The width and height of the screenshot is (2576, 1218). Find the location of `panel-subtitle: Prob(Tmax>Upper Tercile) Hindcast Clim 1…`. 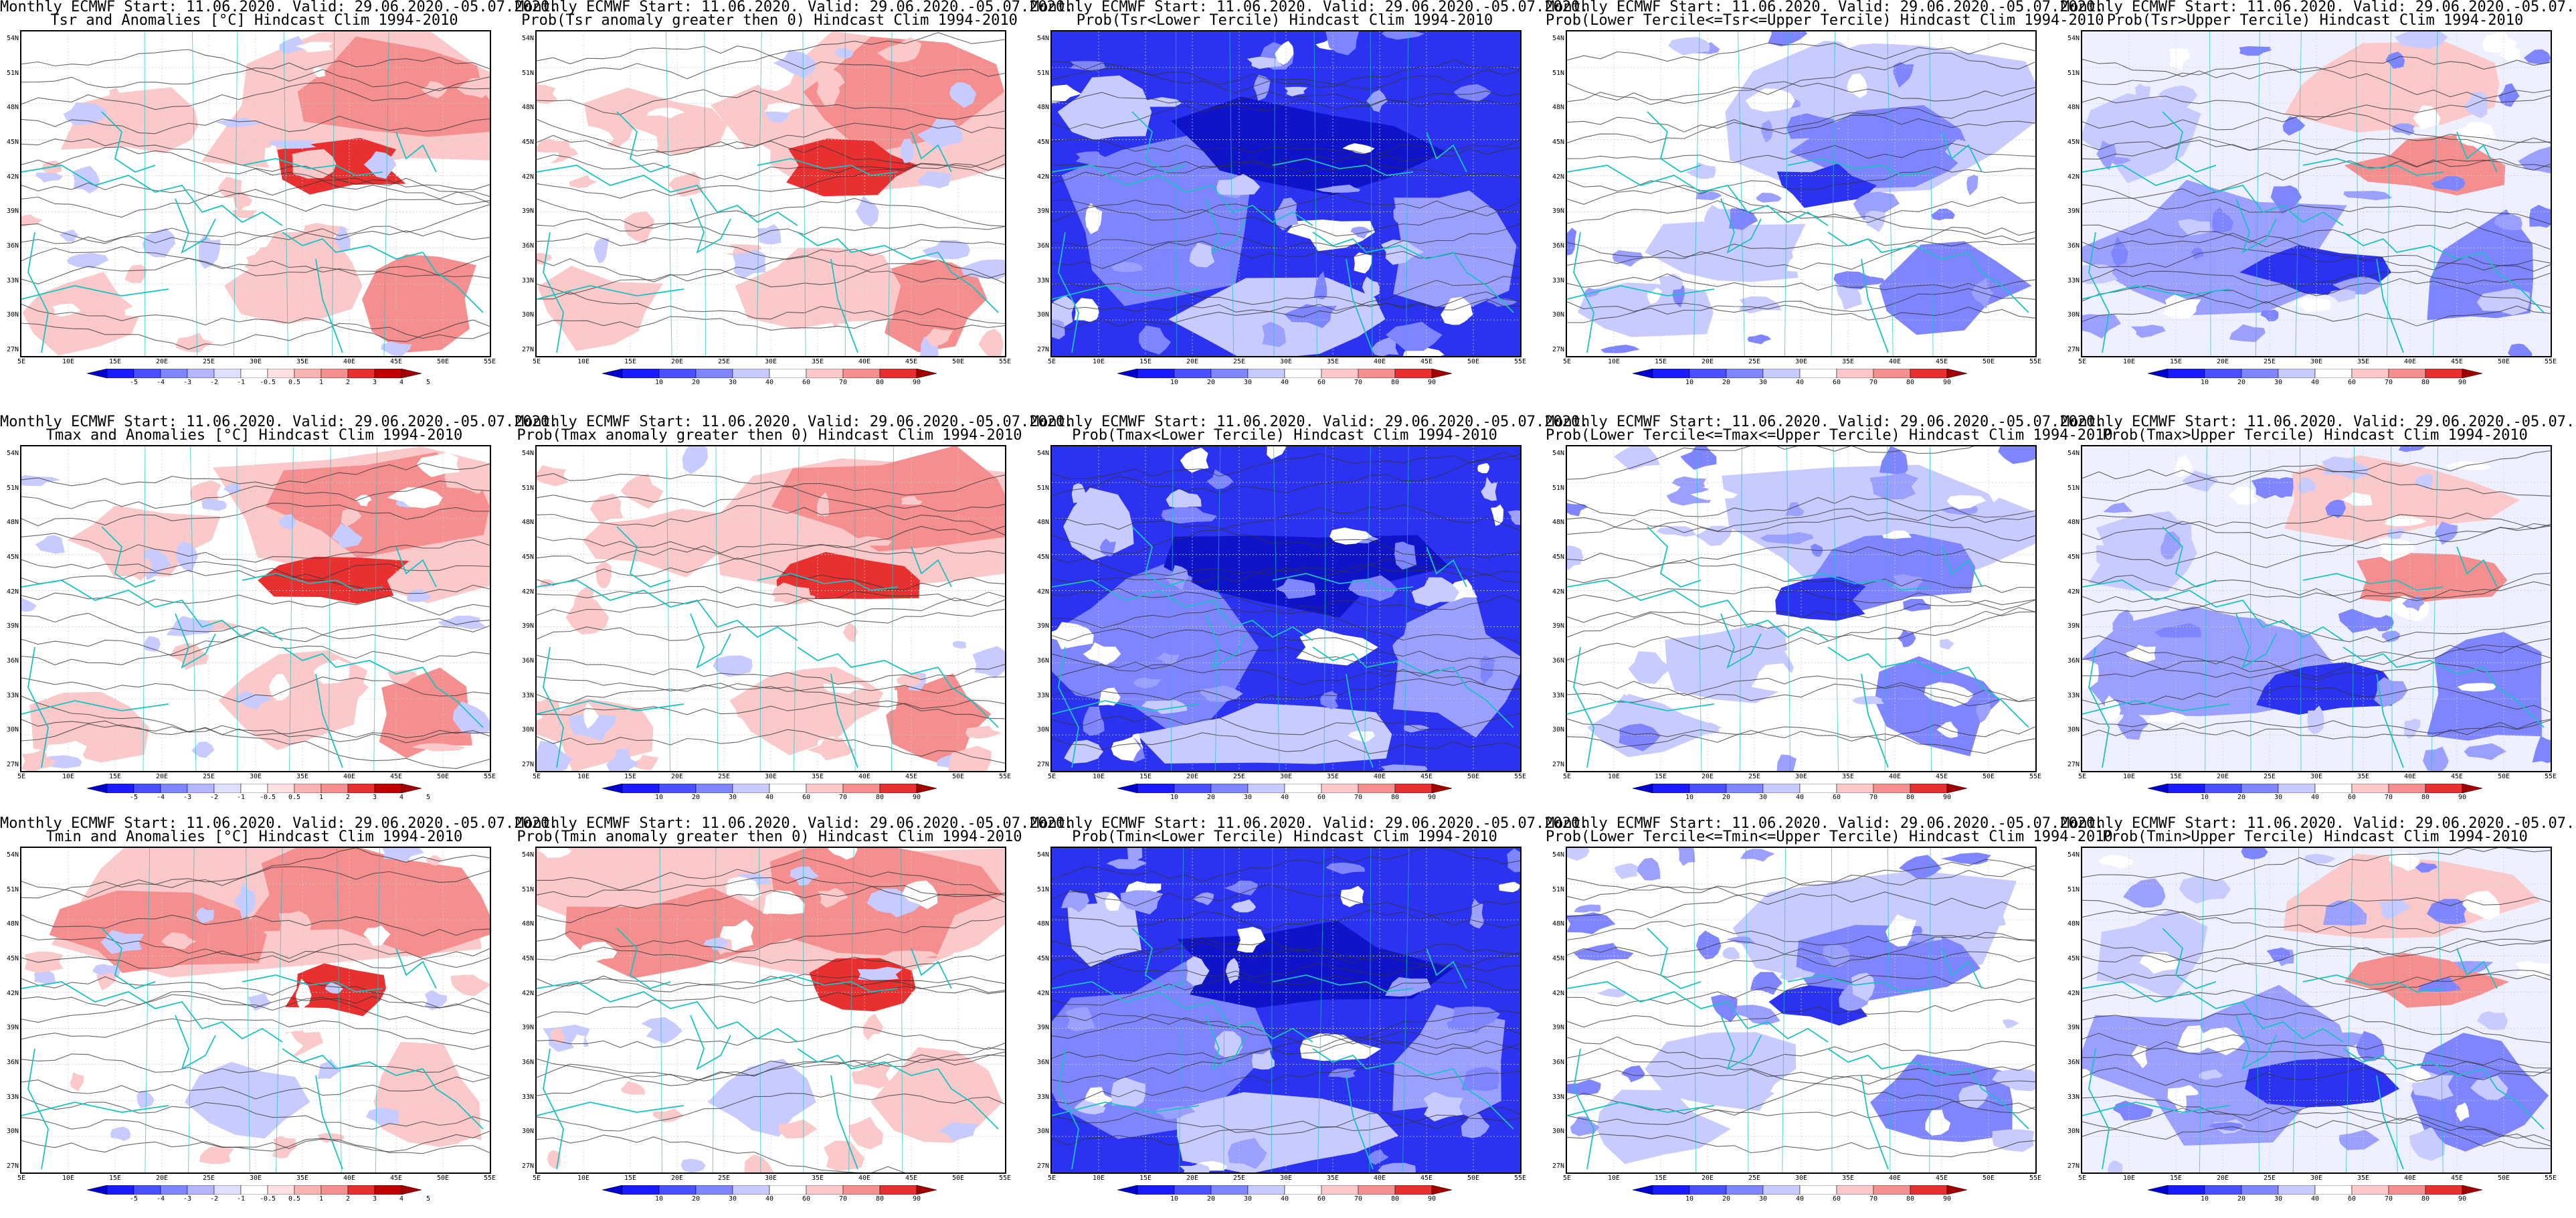

panel-subtitle: Prob(Tmax>Upper Tercile) Hindcast Clim 1… is located at coordinates (2315, 435).